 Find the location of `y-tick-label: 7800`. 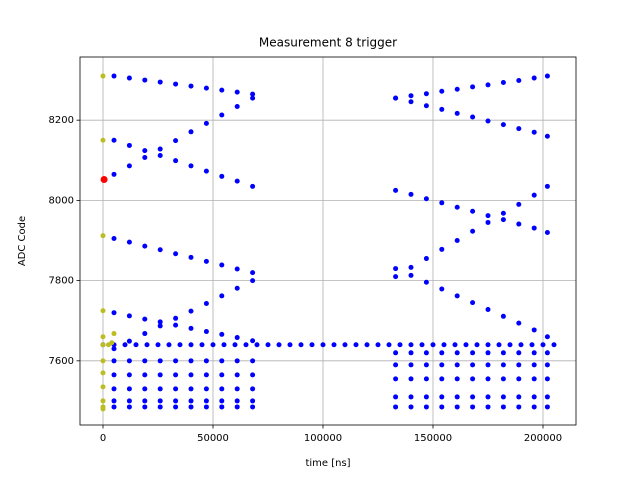

y-tick-label: 7800 is located at coordinates (61, 281).